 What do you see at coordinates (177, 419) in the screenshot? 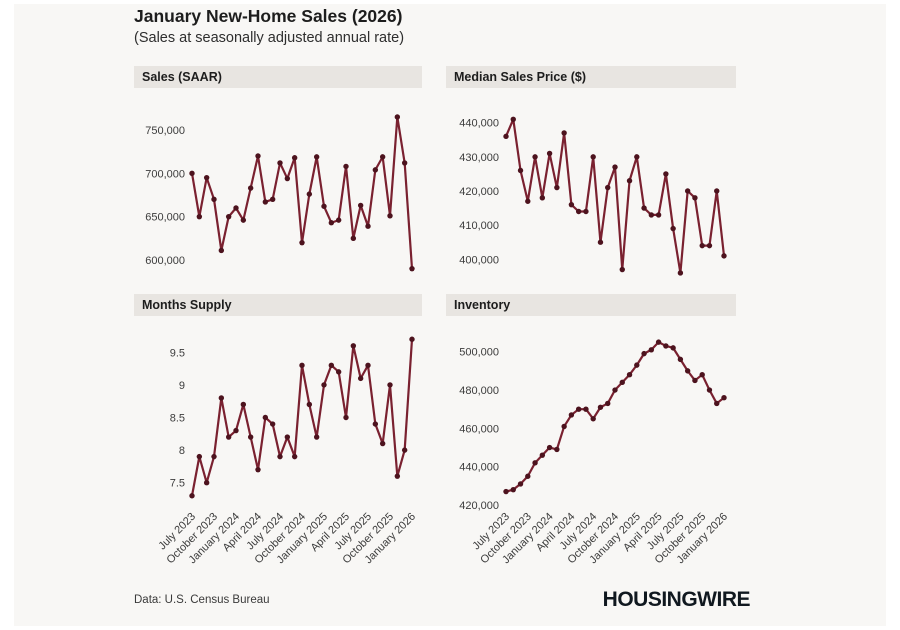
I see `y-tick-label: 8.5` at bounding box center [177, 419].